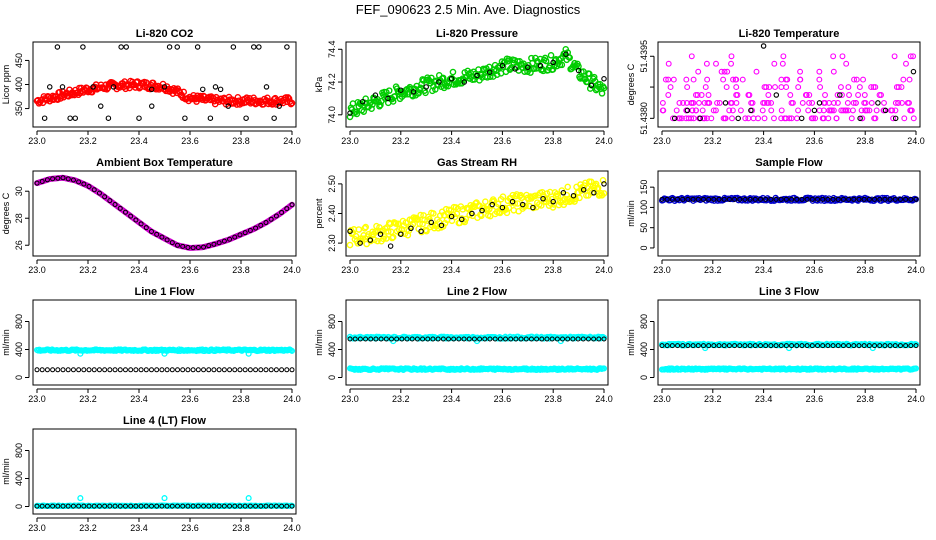 The width and height of the screenshot is (936, 540). What do you see at coordinates (789, 213) in the screenshot?
I see `plot-frame` at bounding box center [789, 213].